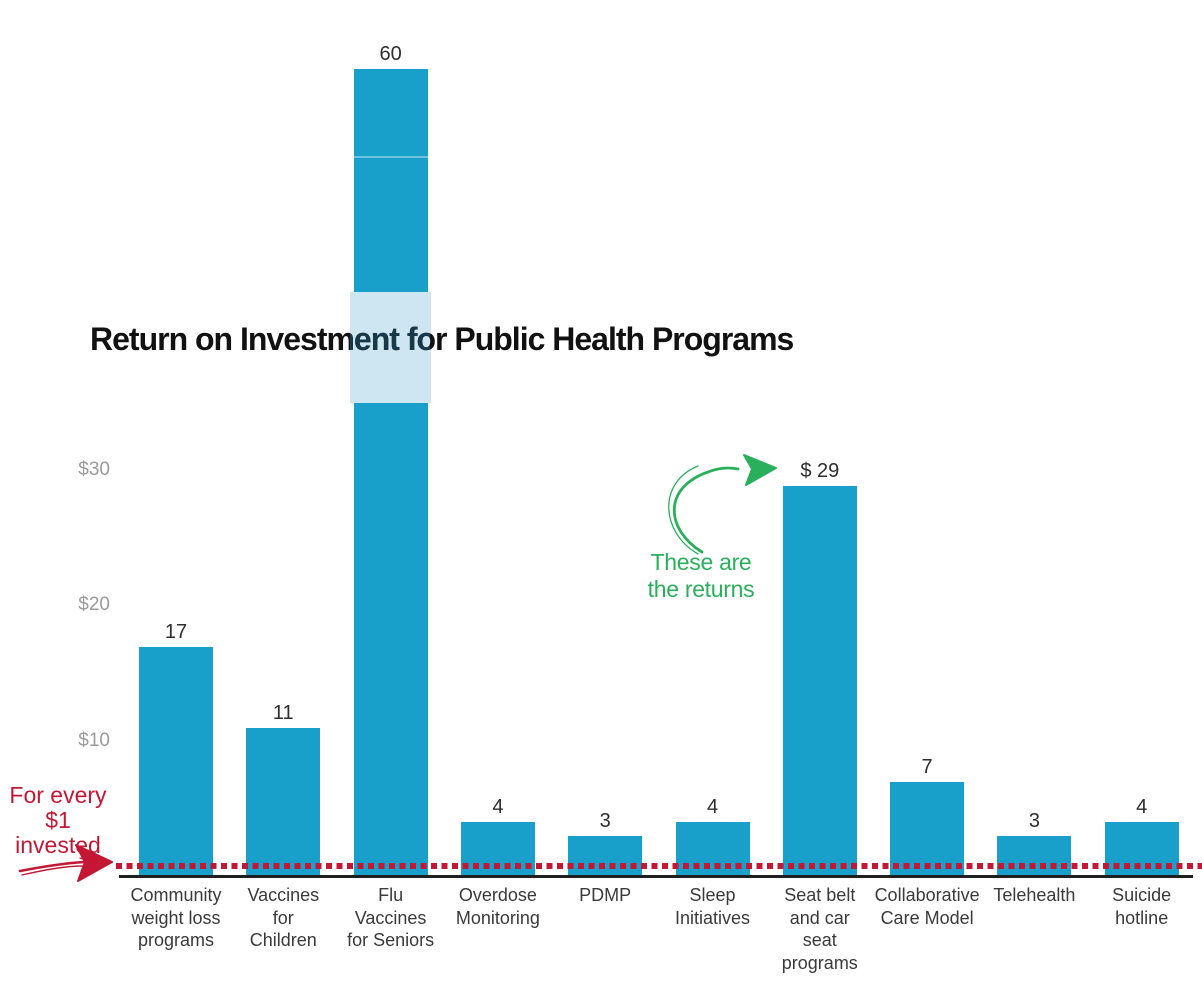  Describe the element at coordinates (65, 863) in the screenshot. I see `red-arrow-icon` at that location.